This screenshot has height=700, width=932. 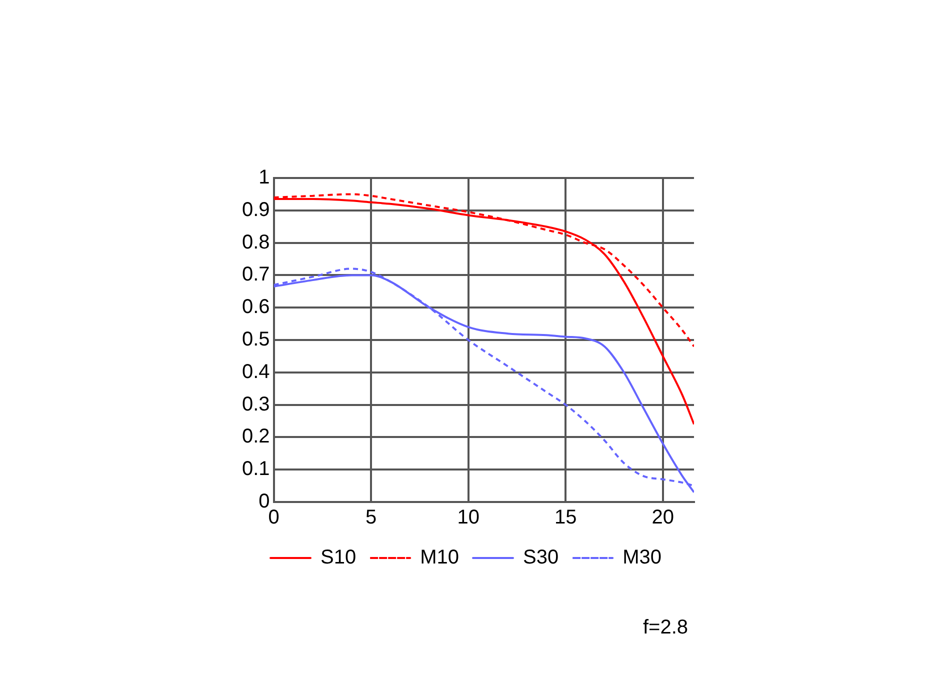 I want to click on y-tick-label: 0.3, so click(x=256, y=404).